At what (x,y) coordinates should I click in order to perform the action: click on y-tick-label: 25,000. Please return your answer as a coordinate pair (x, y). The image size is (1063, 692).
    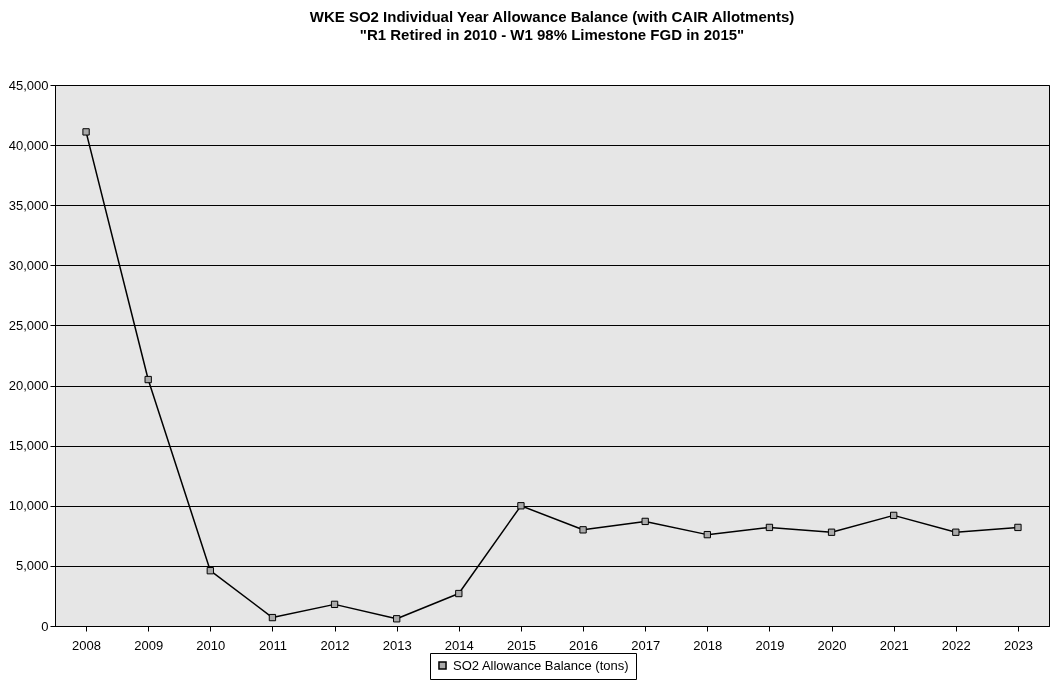
    Looking at the image, I should click on (28, 325).